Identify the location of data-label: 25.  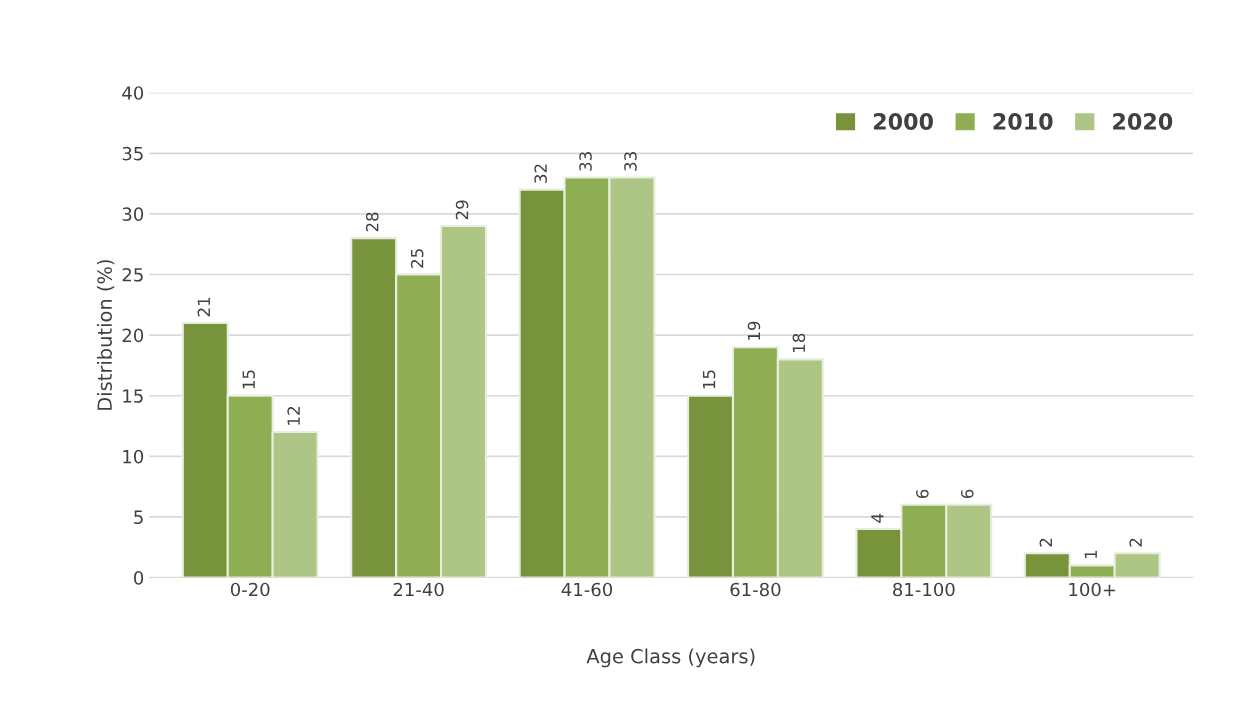
(417, 258).